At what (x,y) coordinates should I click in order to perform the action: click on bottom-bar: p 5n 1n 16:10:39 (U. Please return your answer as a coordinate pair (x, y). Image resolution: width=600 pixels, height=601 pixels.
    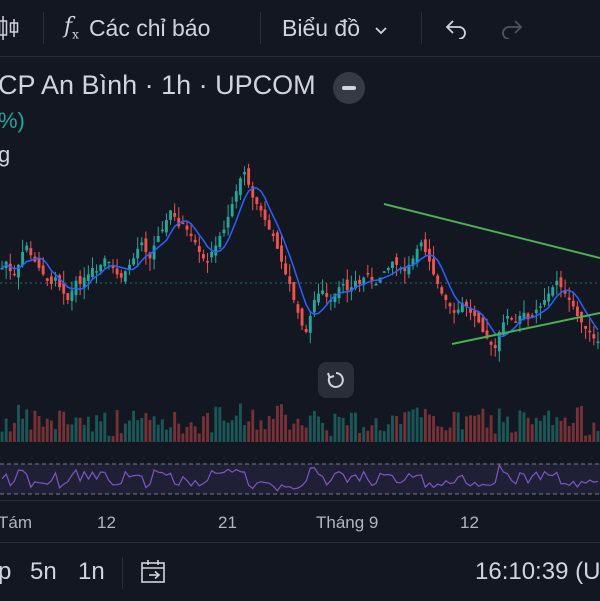
    Looking at the image, I should click on (300, 571).